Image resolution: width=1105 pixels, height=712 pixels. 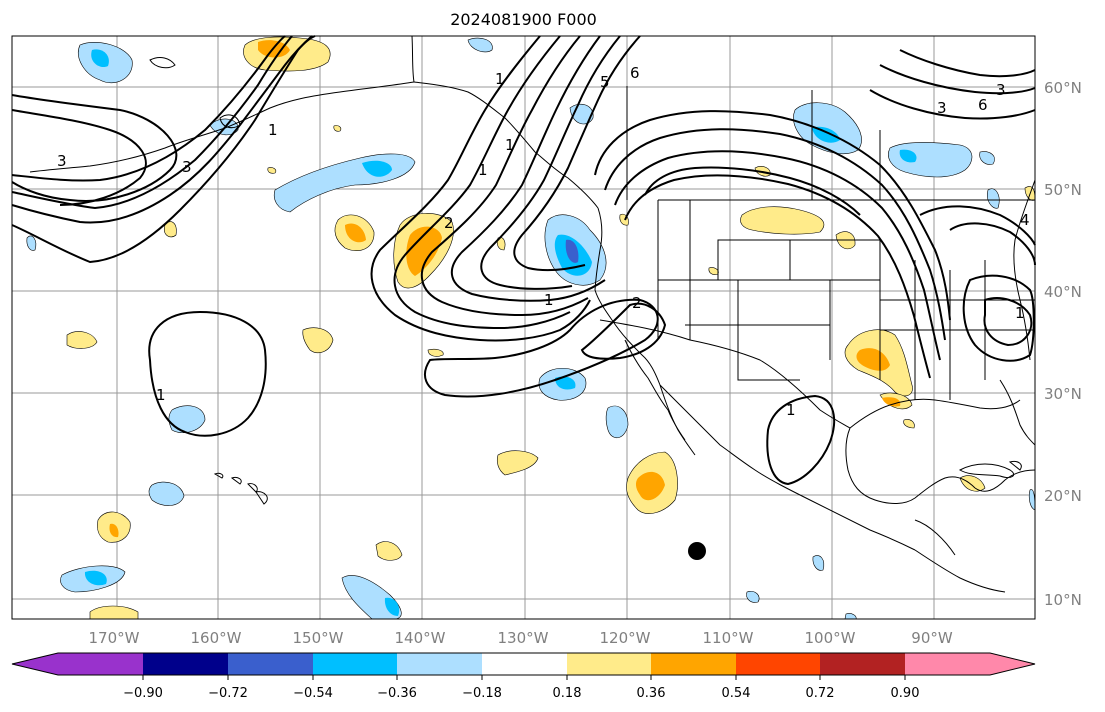 I want to click on lon-label: 160°W, so click(x=216, y=638).